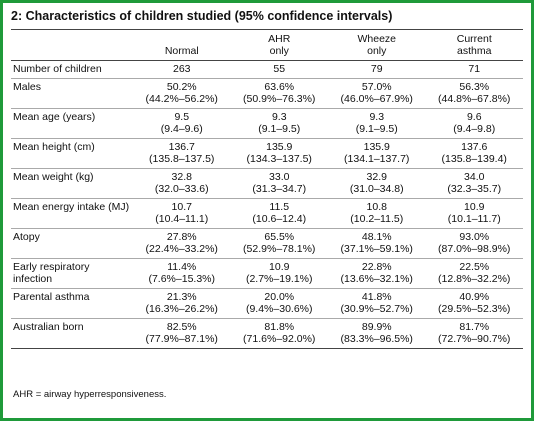 The width and height of the screenshot is (534, 421). What do you see at coordinates (72, 273) in the screenshot?
I see `row-label: Early respiratory infection` at bounding box center [72, 273].